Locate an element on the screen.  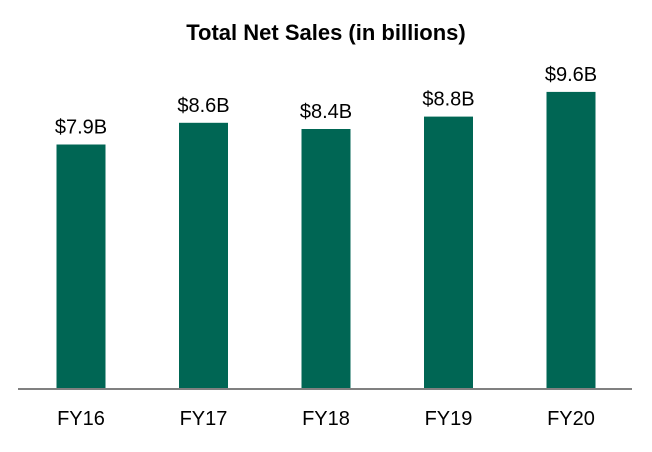
bar-fy18 is located at coordinates (326, 259).